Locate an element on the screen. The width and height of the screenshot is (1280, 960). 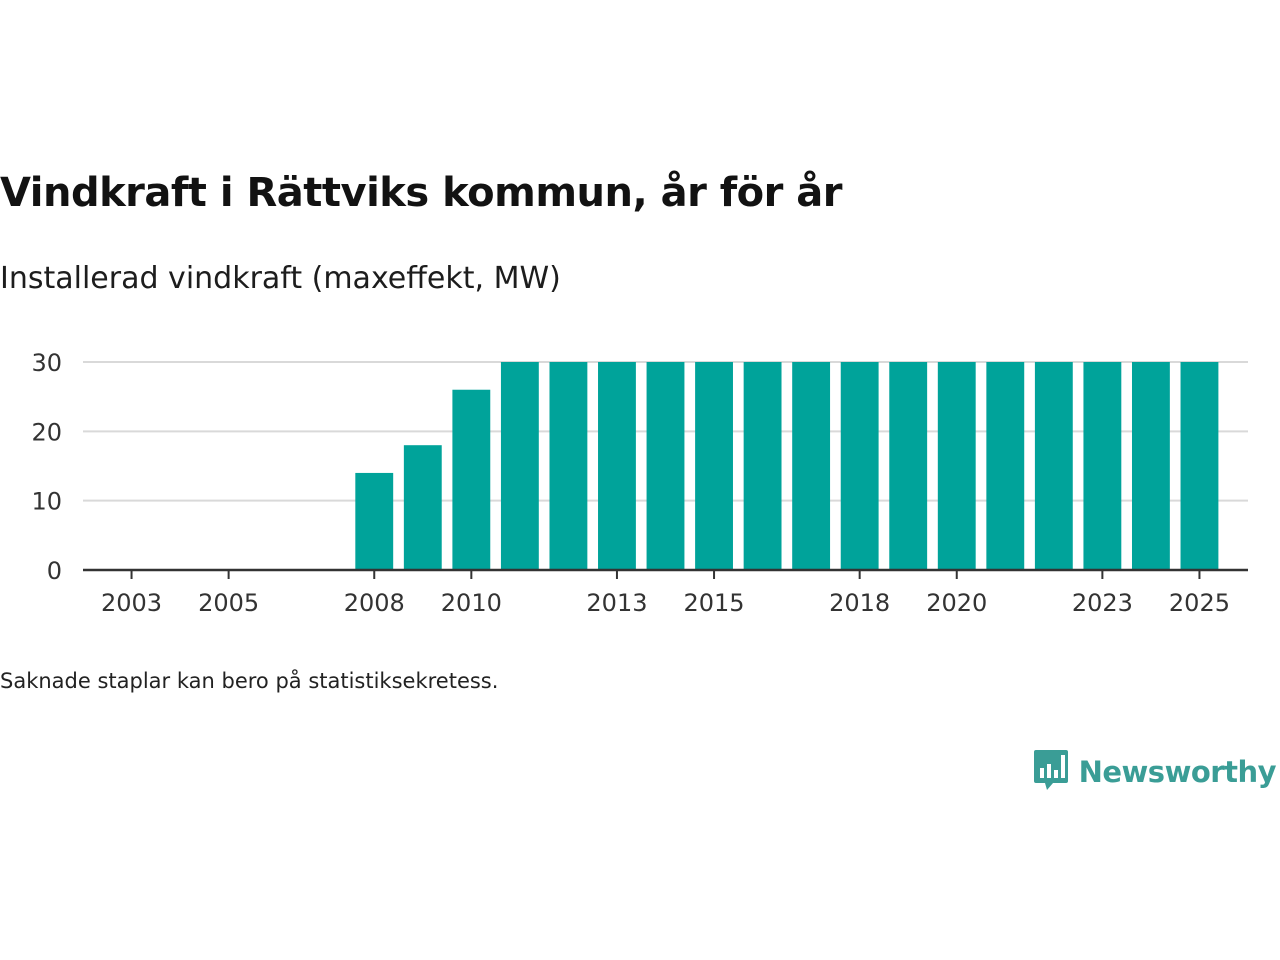
chart-title: Vindkraft i Rättviks kommun, år för år is located at coordinates (421, 193).